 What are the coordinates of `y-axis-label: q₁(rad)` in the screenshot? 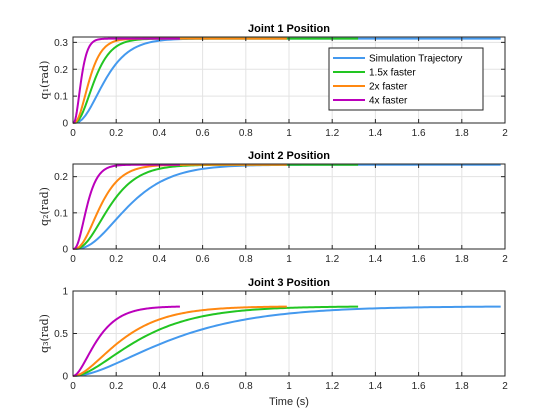 It's located at (44, 80).